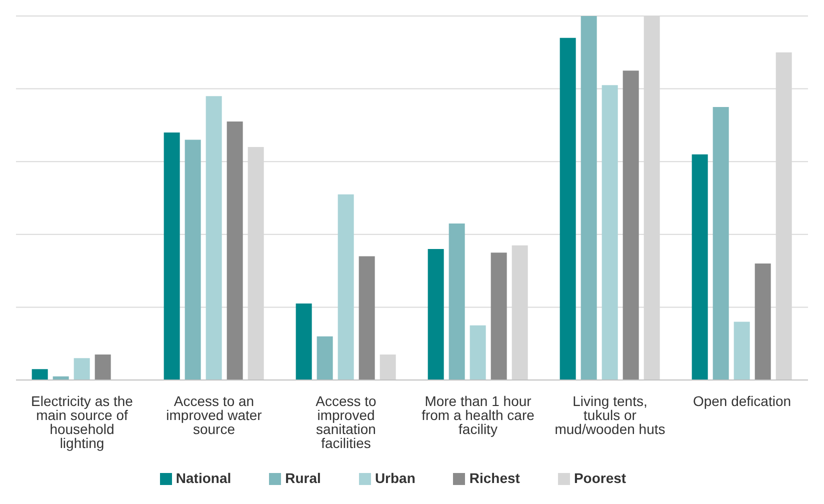 The image size is (824, 504). I want to click on x-tick-label: Electricity as the main source of household lighting, so click(82, 421).